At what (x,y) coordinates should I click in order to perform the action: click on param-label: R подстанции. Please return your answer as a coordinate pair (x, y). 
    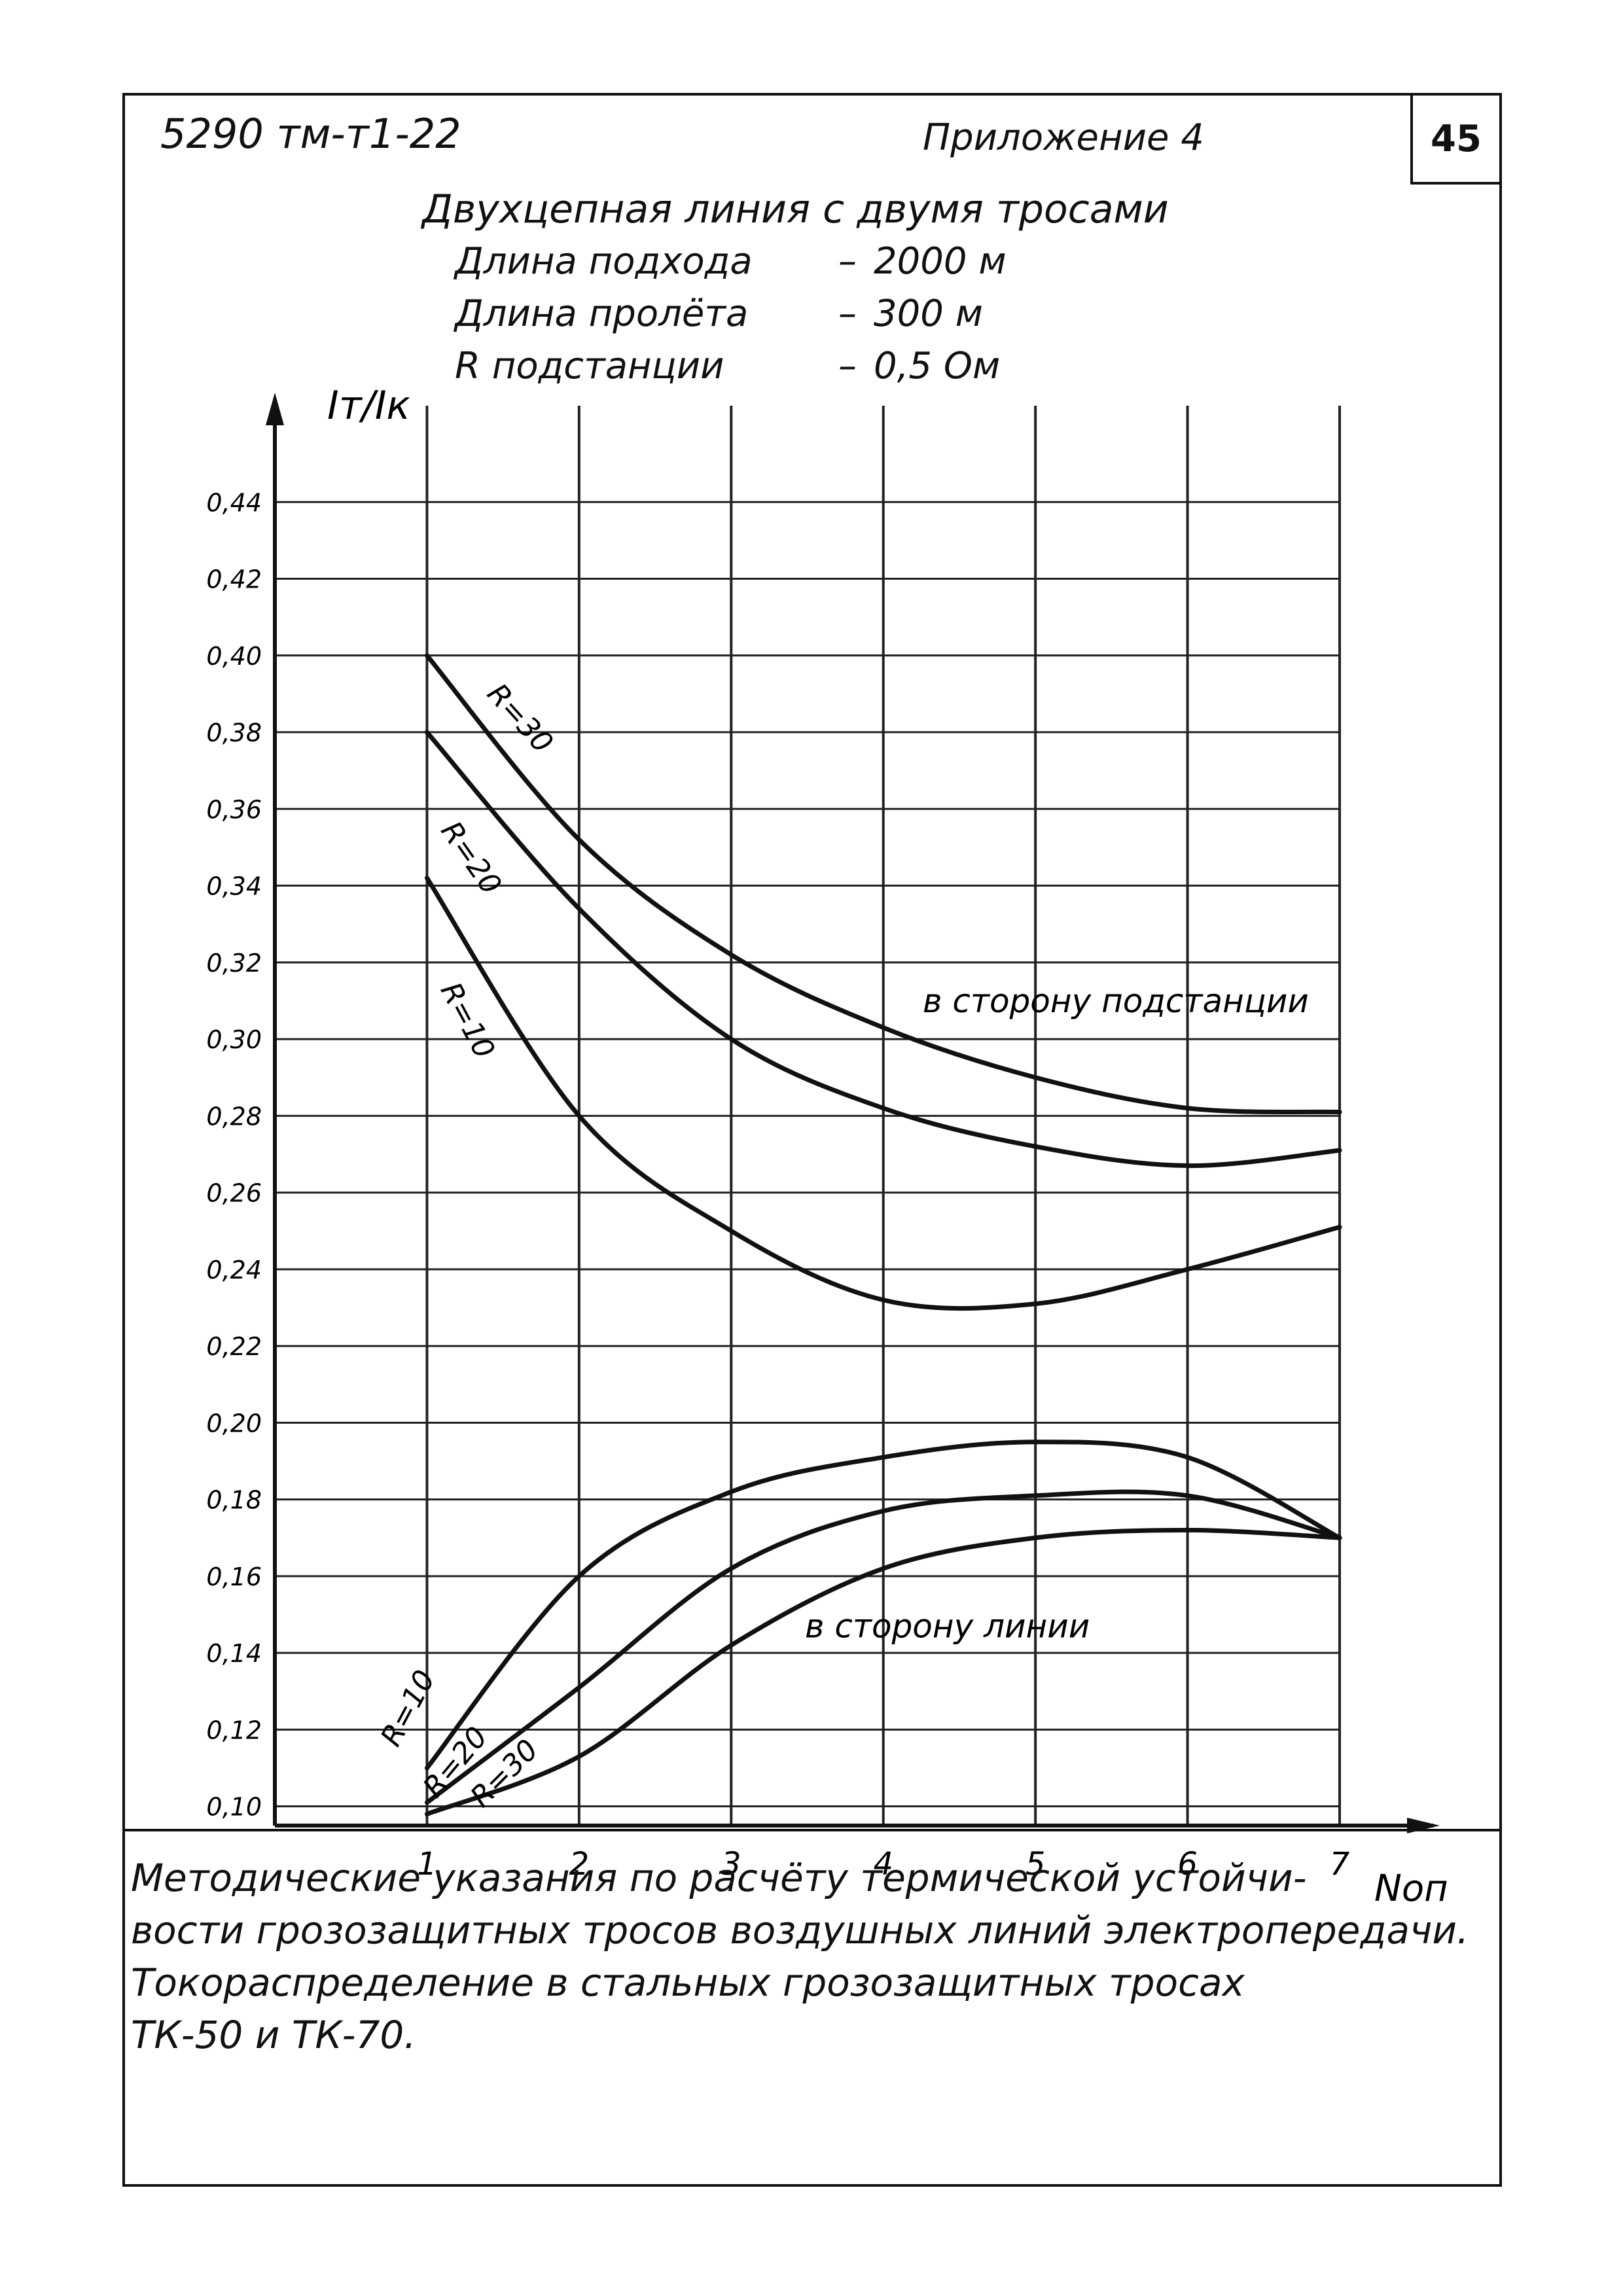
    Looking at the image, I should click on (589, 366).